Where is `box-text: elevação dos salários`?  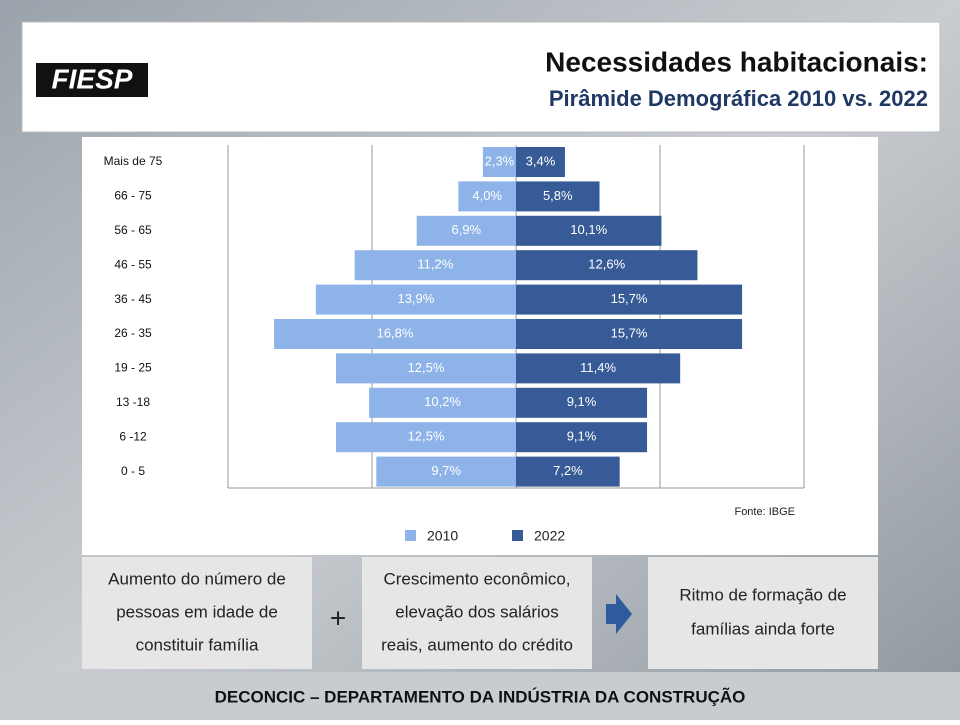
box-text: elevação dos salários is located at coordinates (476, 611).